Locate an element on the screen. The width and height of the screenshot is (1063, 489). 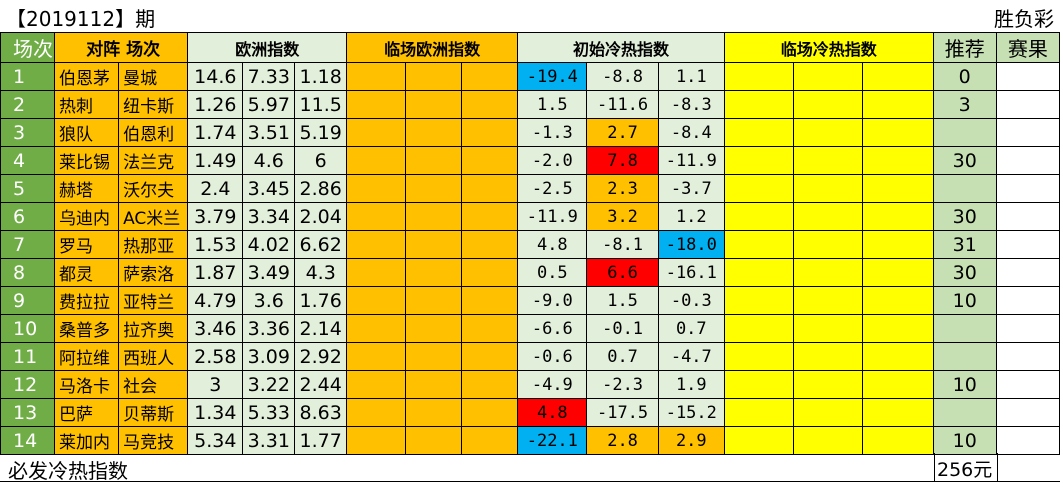
init-heat-cell: -4.9 is located at coordinates (552, 384).